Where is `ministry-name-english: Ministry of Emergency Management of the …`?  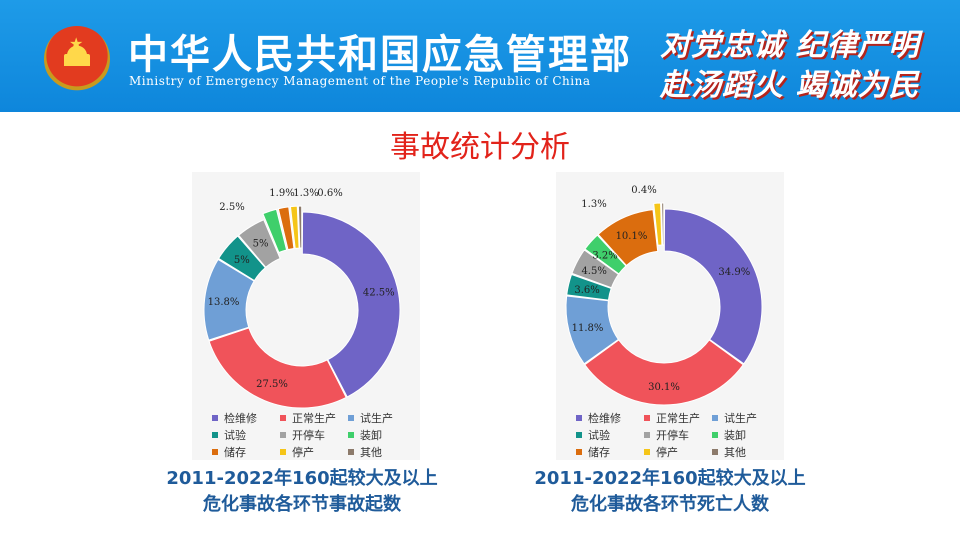
ministry-name-english: Ministry of Emergency Management of the … is located at coordinates (360, 81).